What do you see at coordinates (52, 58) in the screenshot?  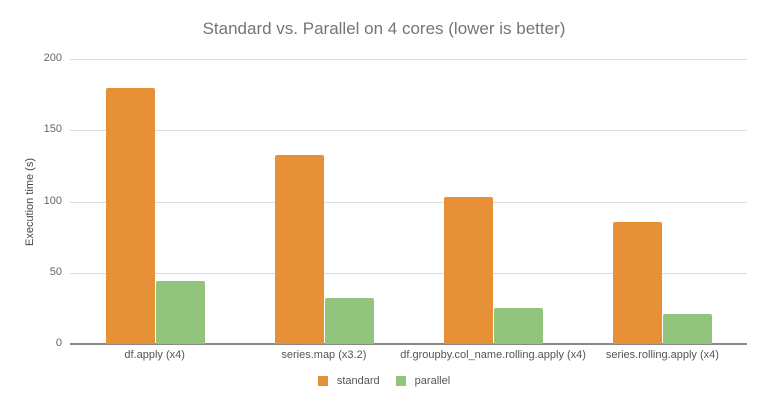 I see `y-tick-label: 200` at bounding box center [52, 58].